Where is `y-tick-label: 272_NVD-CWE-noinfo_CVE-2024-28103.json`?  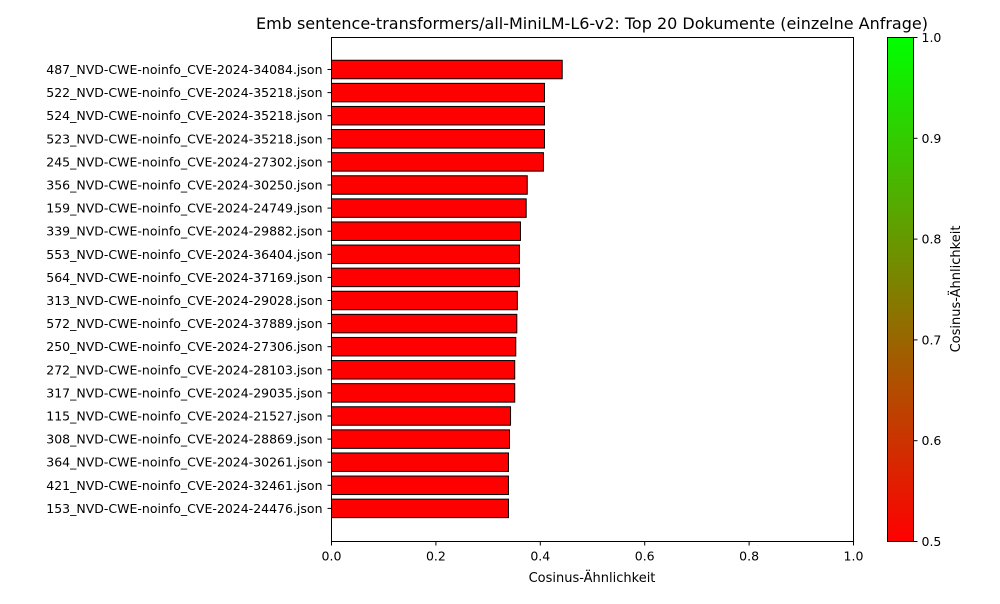 y-tick-label: 272_NVD-CWE-noinfo_CVE-2024-28103.json is located at coordinates (184, 369).